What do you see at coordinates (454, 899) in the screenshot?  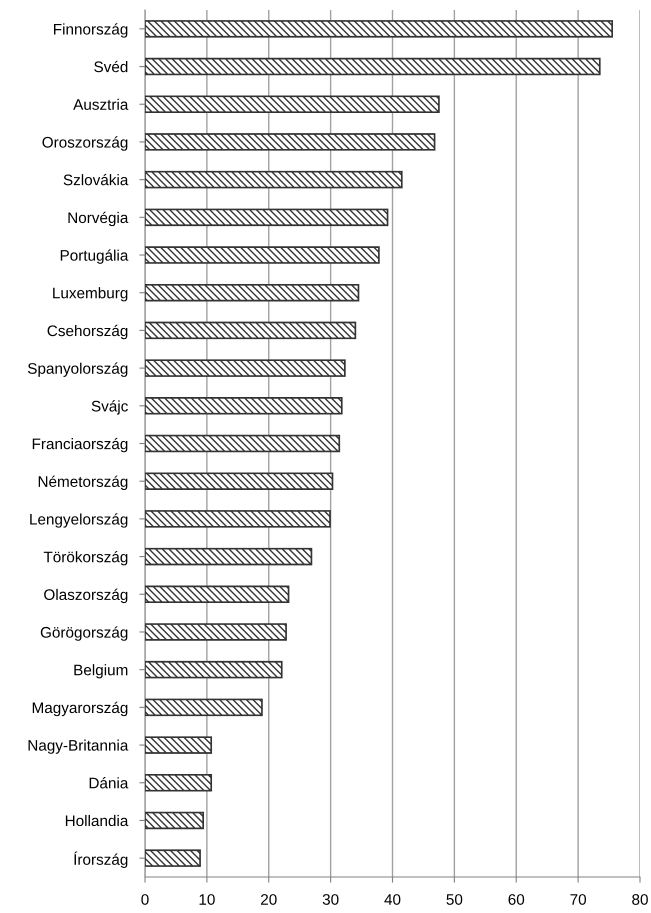 I see `x-tick-label: 50` at bounding box center [454, 899].